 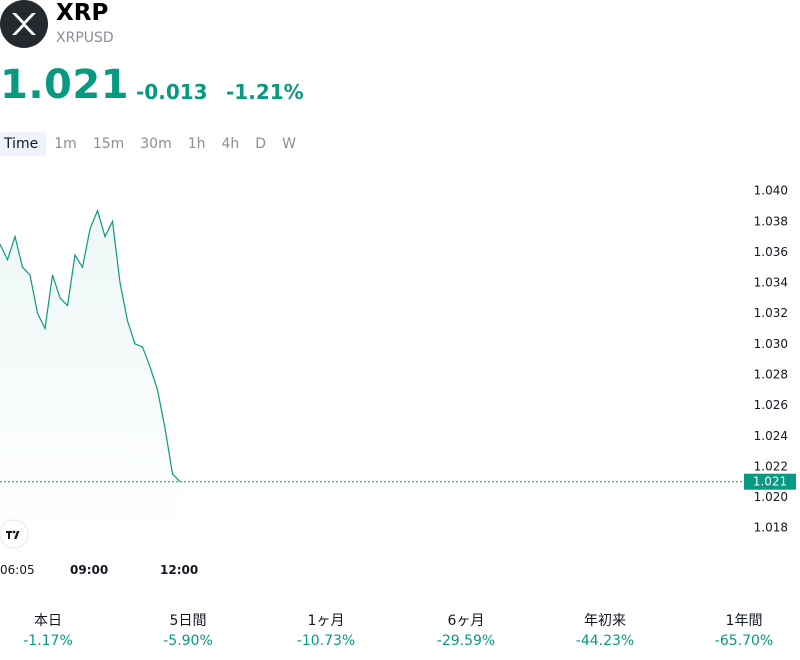 What do you see at coordinates (326, 629) in the screenshot?
I see `perf-item-1m: 1ヶ月 -10.73%` at bounding box center [326, 629].